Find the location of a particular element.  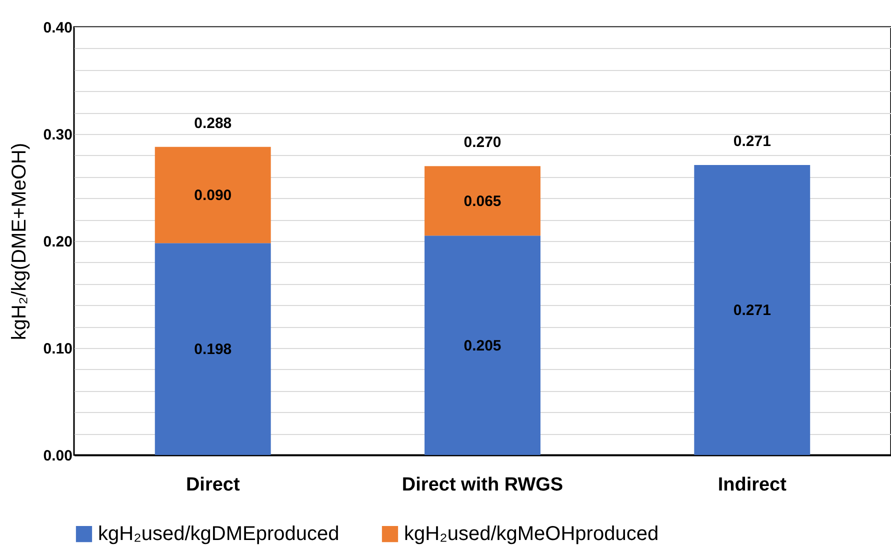

y-tick-label: 0.40 is located at coordinates (57, 28).